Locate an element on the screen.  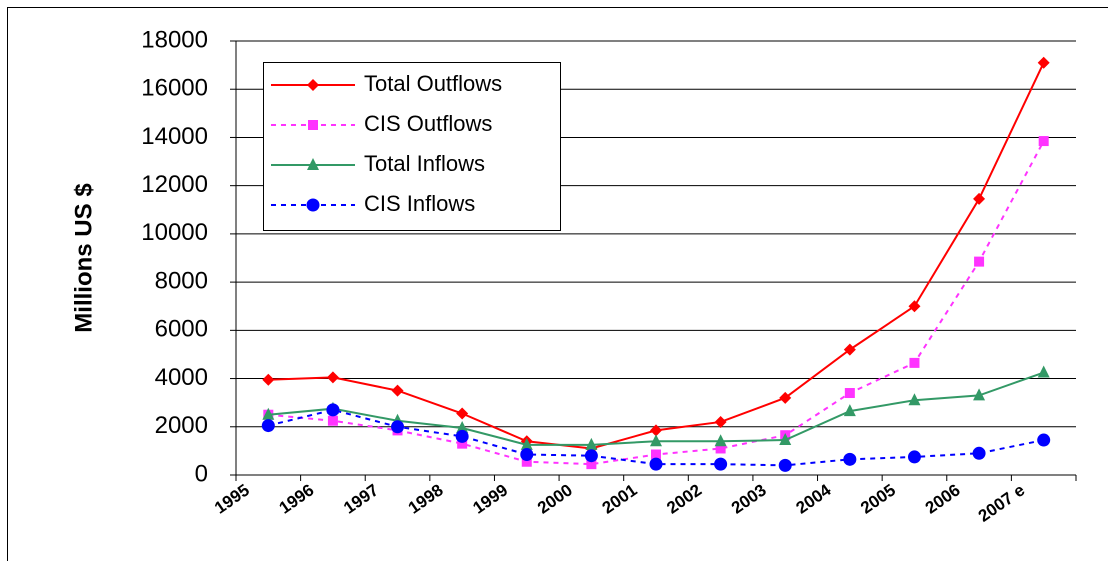
x-tick-label: 2007 e is located at coordinates (1001, 502).